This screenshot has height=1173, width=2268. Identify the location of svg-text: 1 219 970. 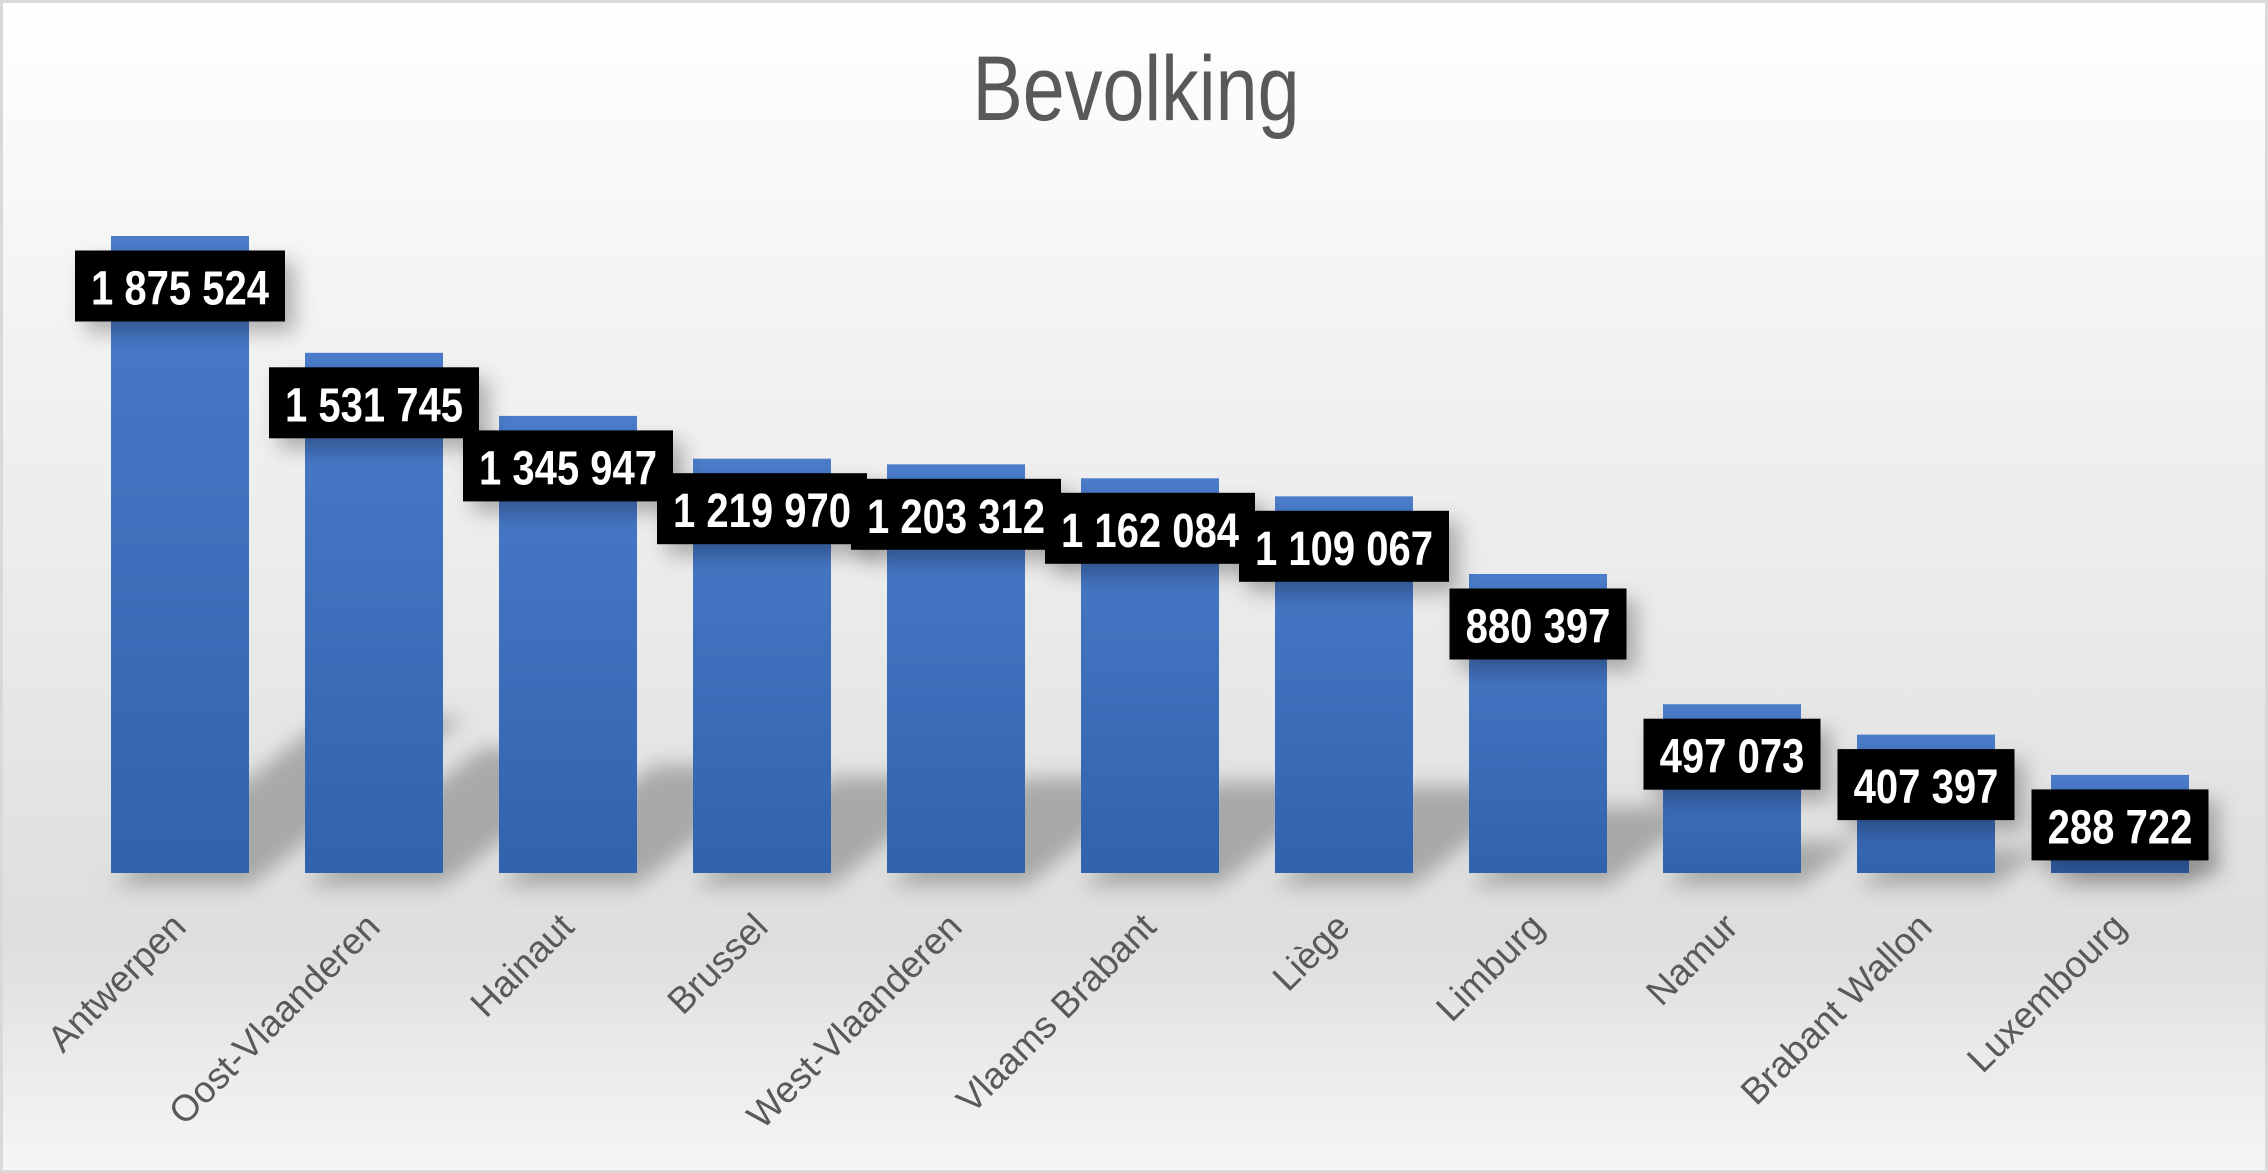
(762, 511).